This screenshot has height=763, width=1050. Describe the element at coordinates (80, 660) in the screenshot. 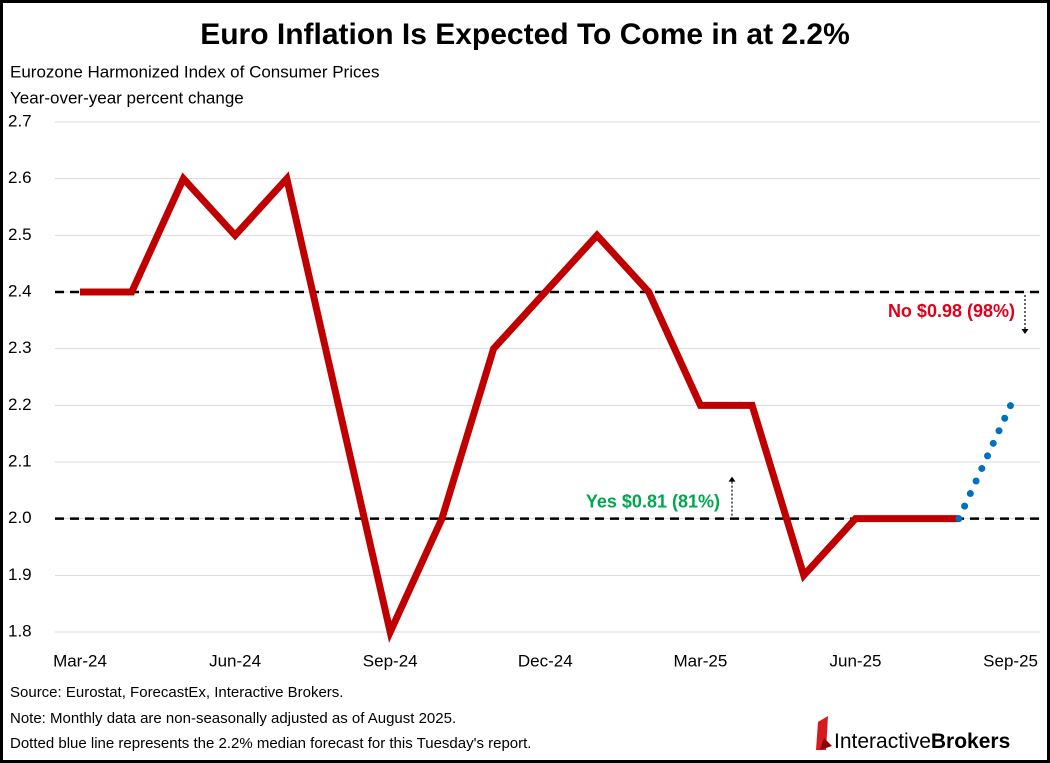

I see `x-tick-label: Mar-24` at that location.